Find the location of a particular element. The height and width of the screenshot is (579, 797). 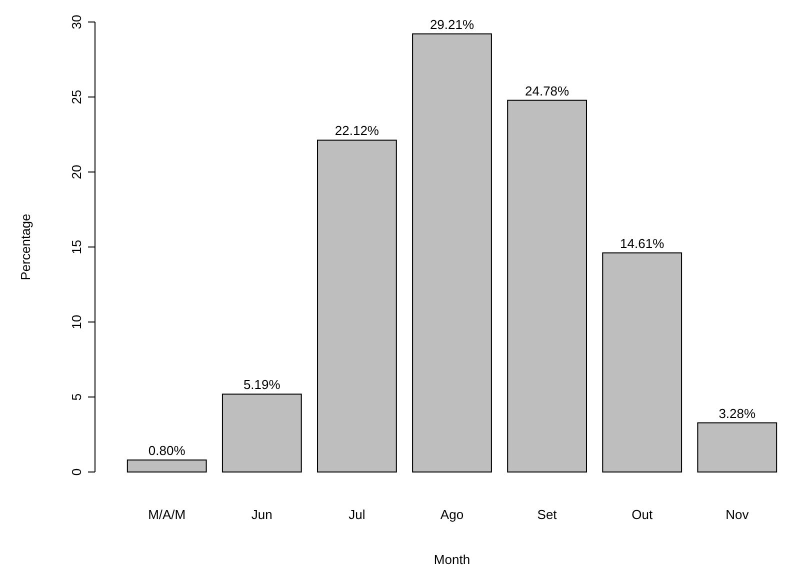

x-tick-label: Nov is located at coordinates (738, 514).